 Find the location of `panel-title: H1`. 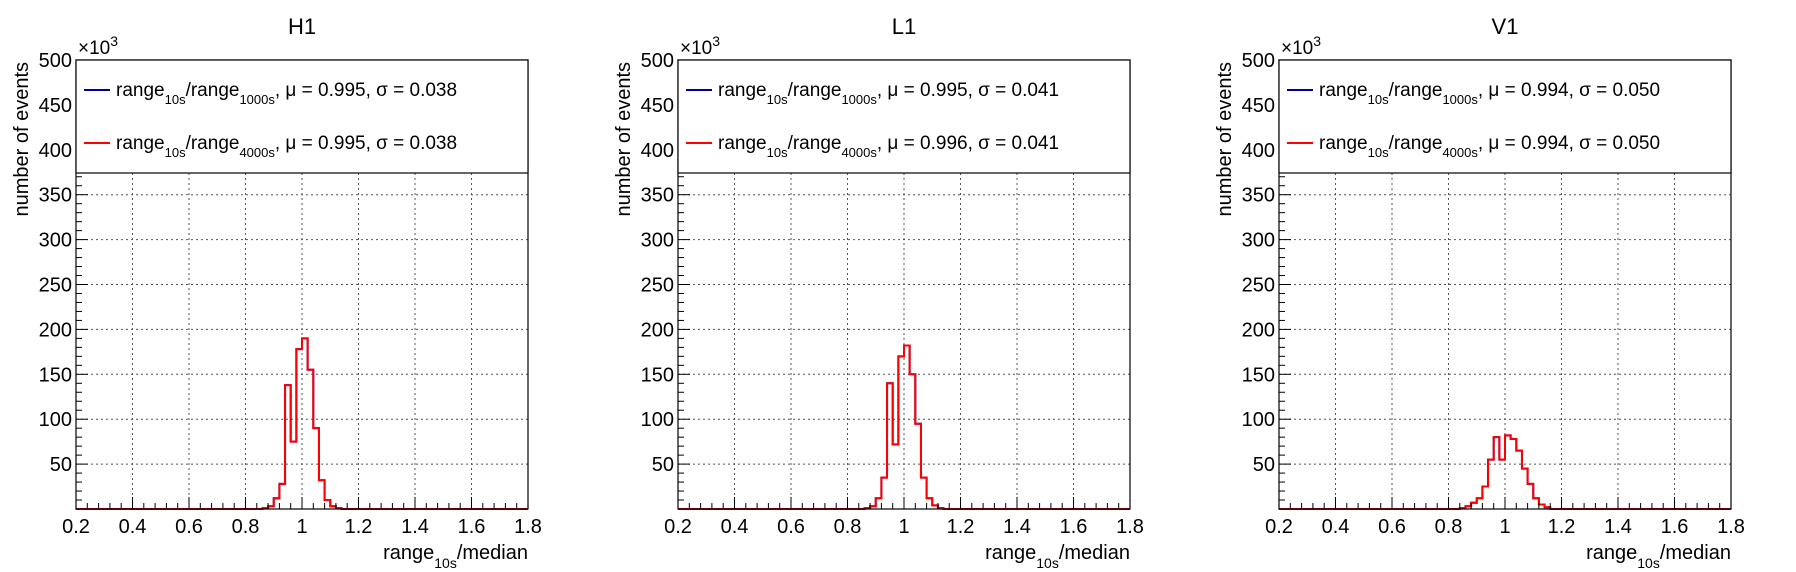

panel-title: H1 is located at coordinates (302, 26).